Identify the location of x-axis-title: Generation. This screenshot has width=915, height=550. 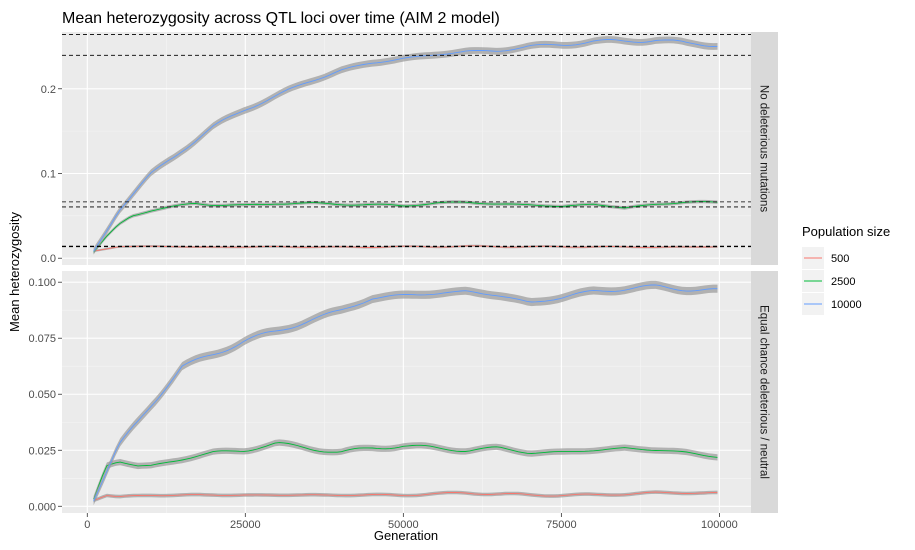
(406, 535).